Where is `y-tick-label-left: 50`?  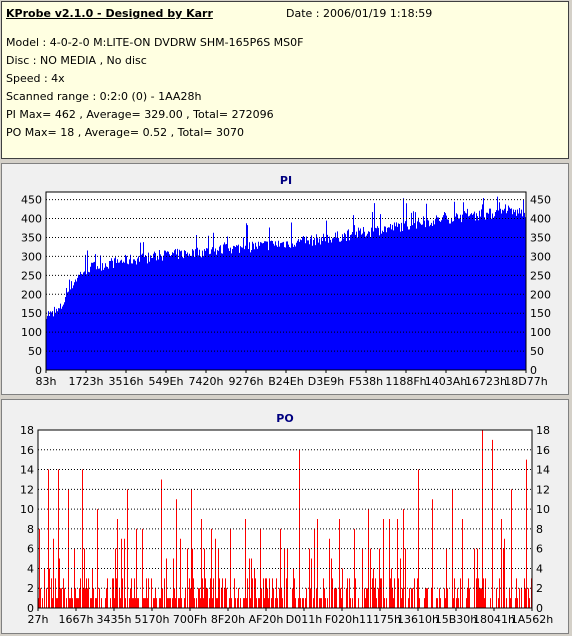
y-tick-label-left: 50 is located at coordinates (35, 351).